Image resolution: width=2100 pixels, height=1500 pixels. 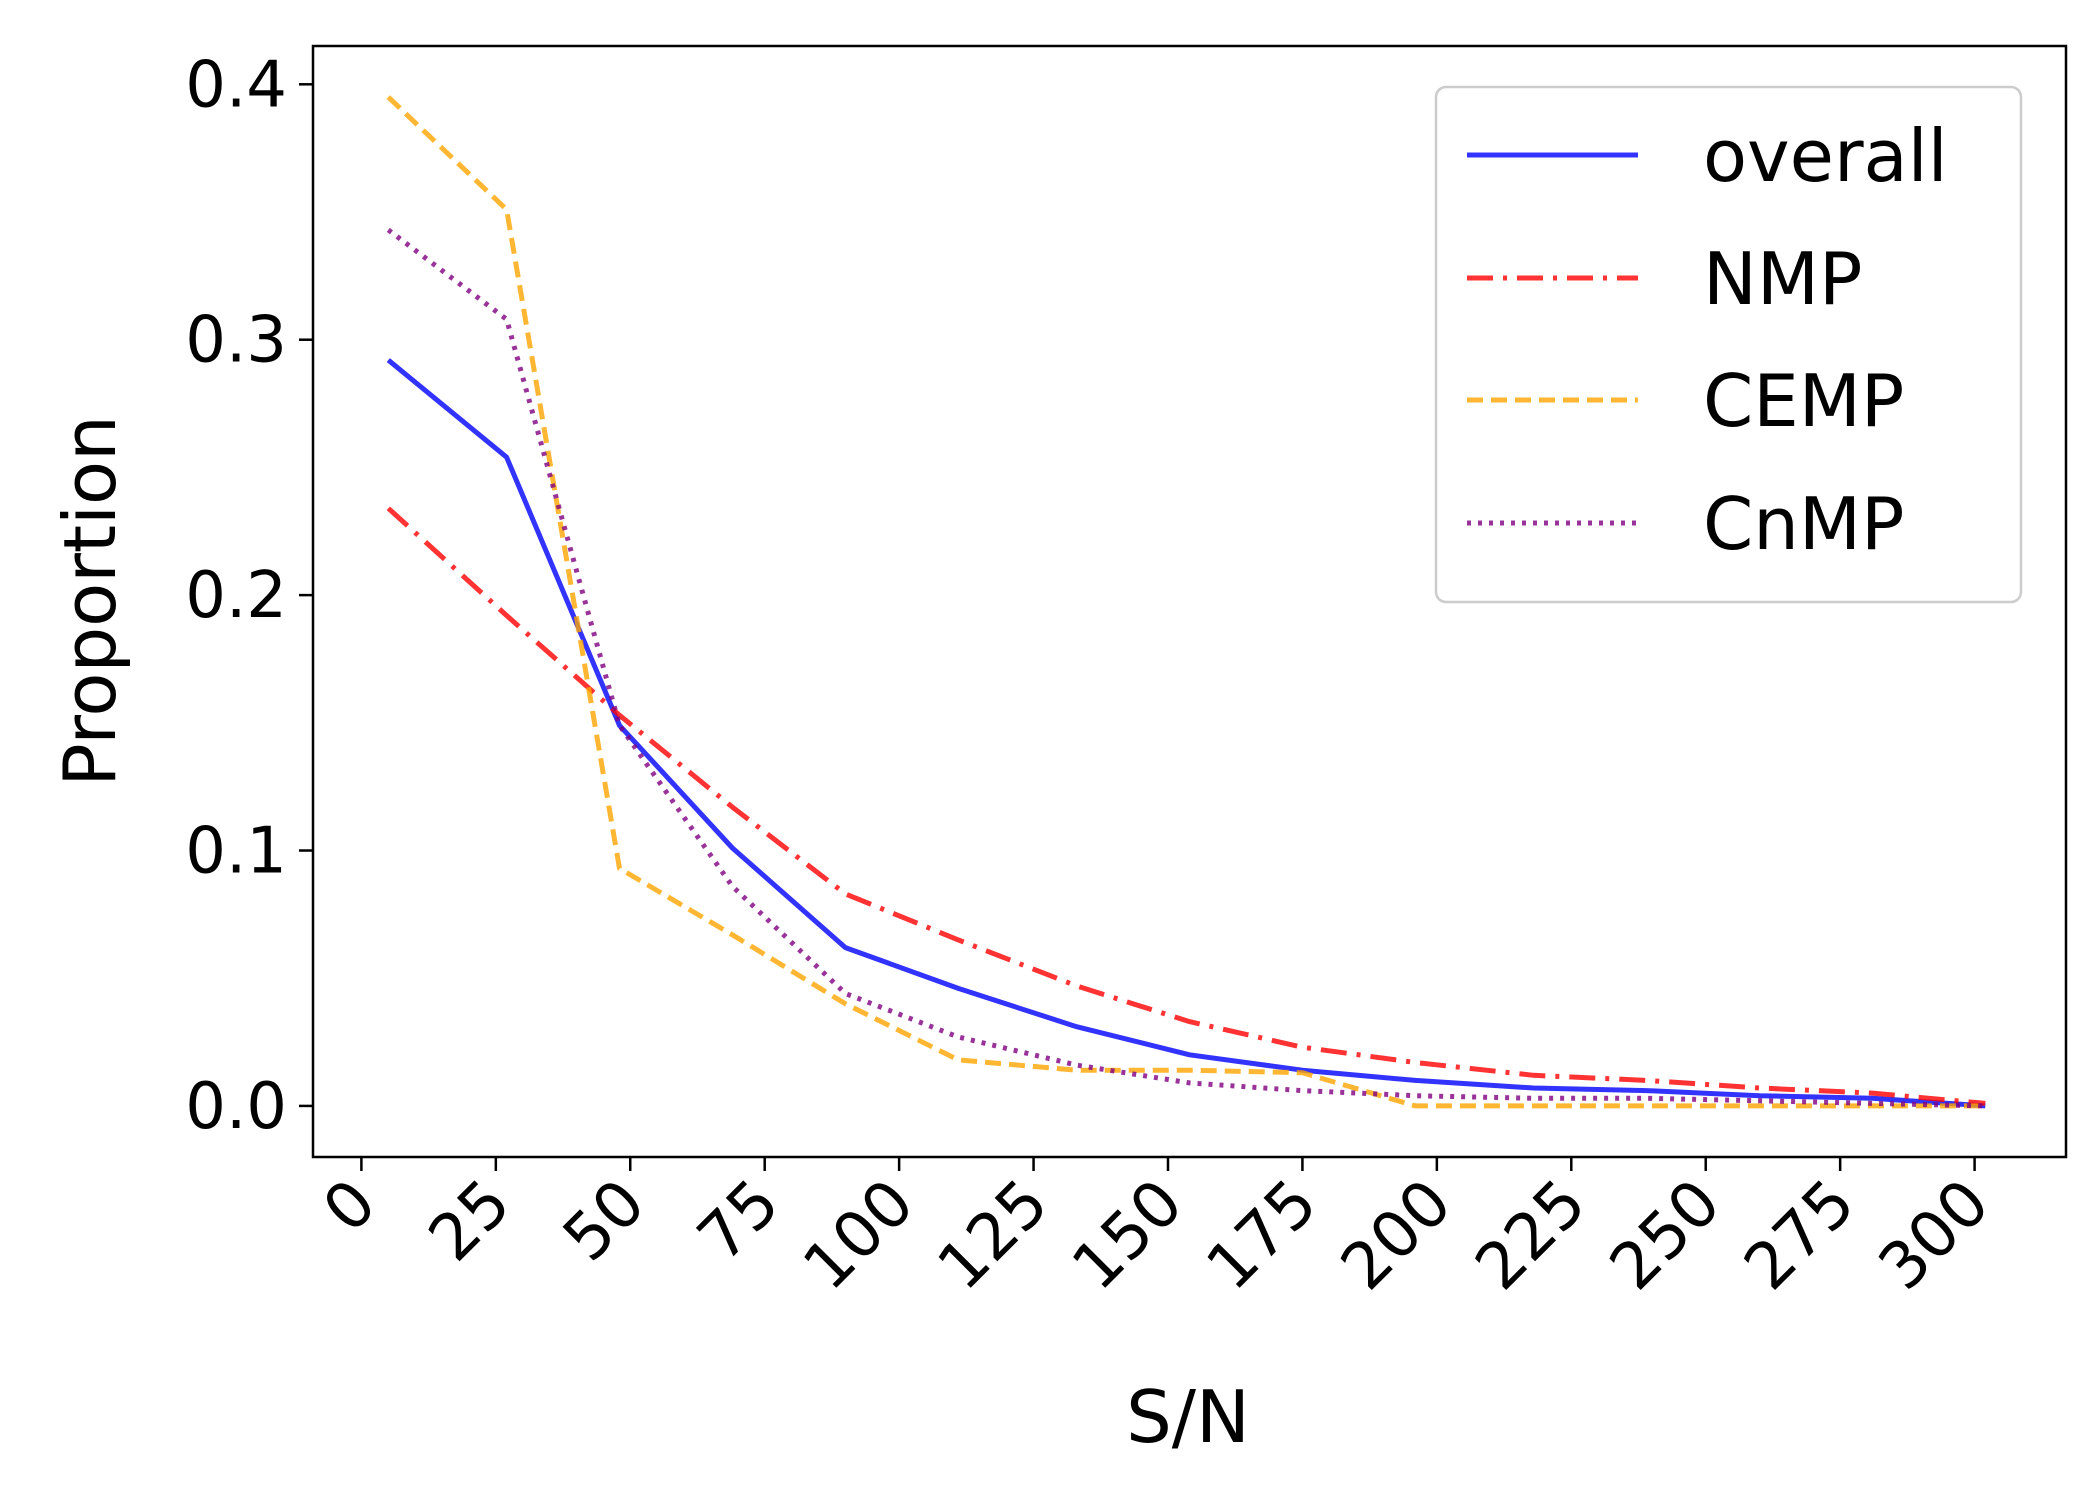 I want to click on legend-label-overall: overall, so click(x=1825, y=156).